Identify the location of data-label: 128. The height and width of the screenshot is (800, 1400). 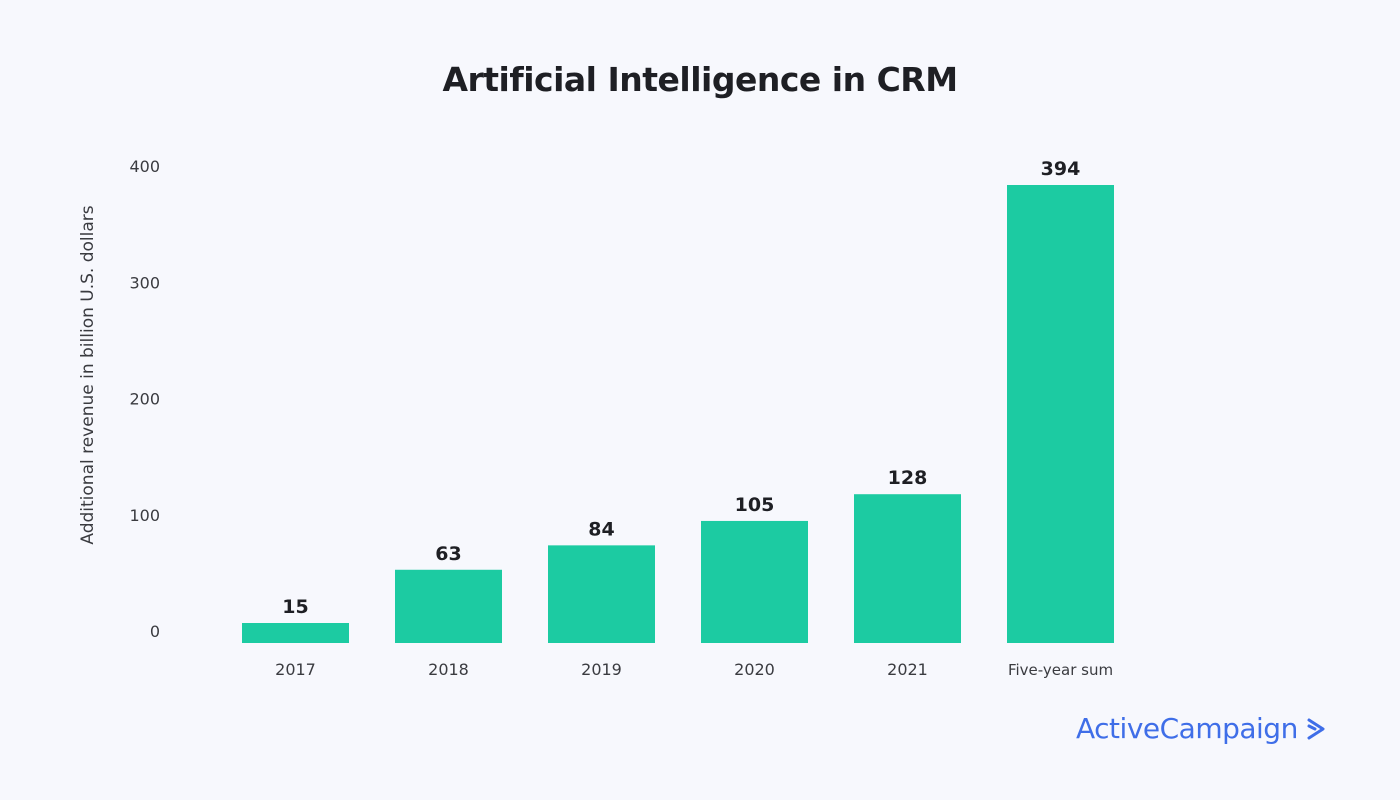
(908, 478).